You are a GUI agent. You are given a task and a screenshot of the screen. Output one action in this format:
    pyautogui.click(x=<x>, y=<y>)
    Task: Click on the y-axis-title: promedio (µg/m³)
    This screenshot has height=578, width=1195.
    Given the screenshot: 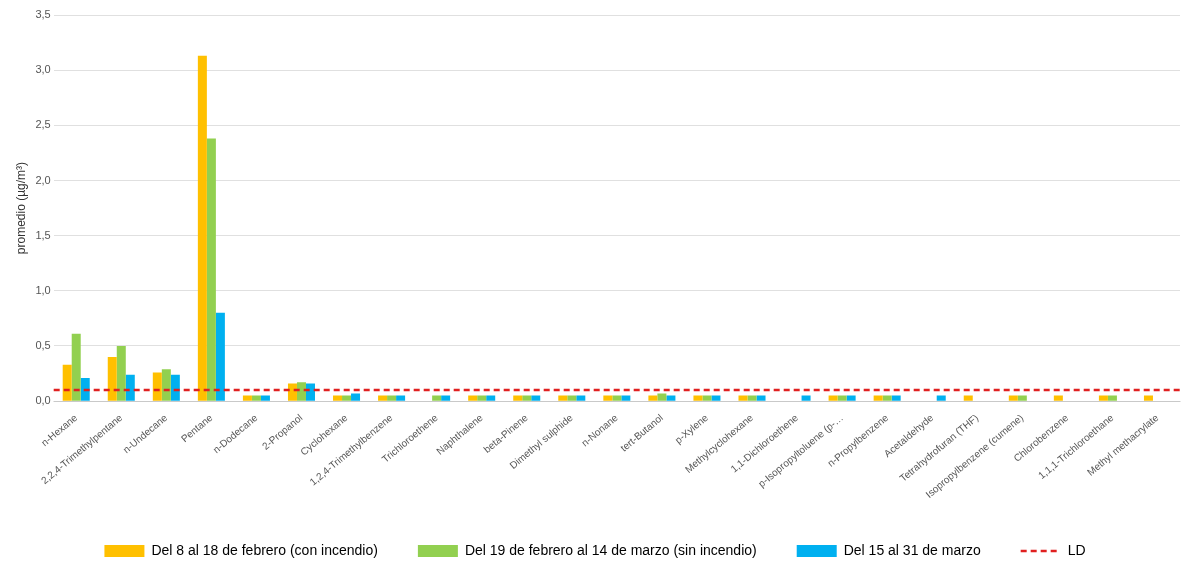 What is the action you would take?
    pyautogui.click(x=20, y=208)
    